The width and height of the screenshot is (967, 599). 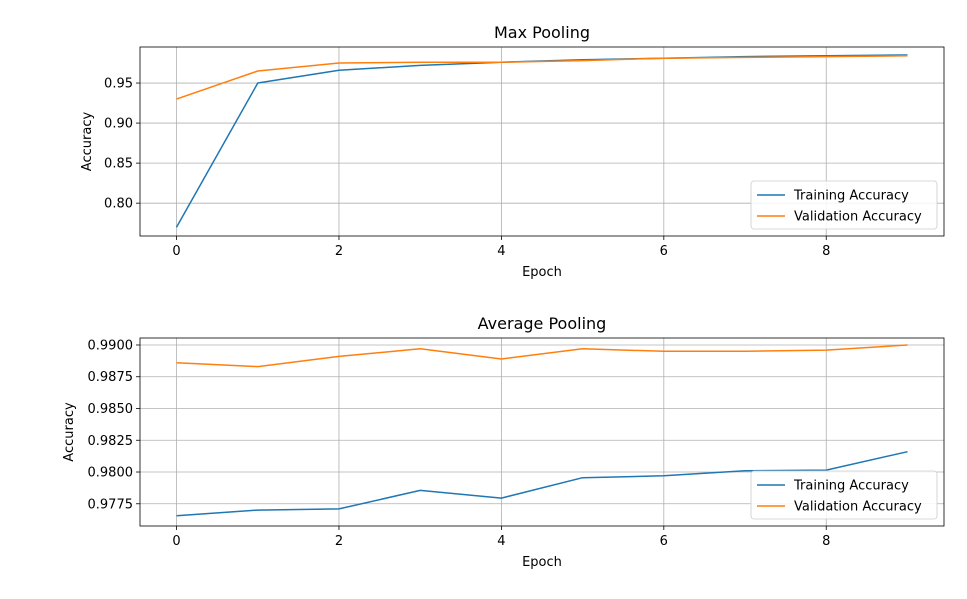 I want to click on y-tick-label: 0.90, so click(x=118, y=124).